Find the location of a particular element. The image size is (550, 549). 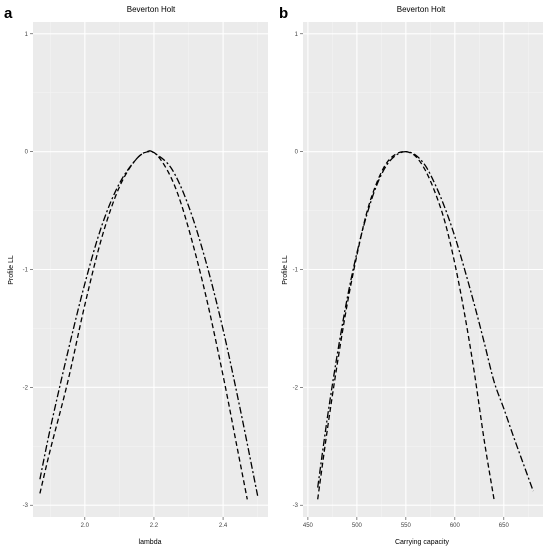

panel-b-y-axis: -3 -2 -1 0 1 is located at coordinates (298, 270).